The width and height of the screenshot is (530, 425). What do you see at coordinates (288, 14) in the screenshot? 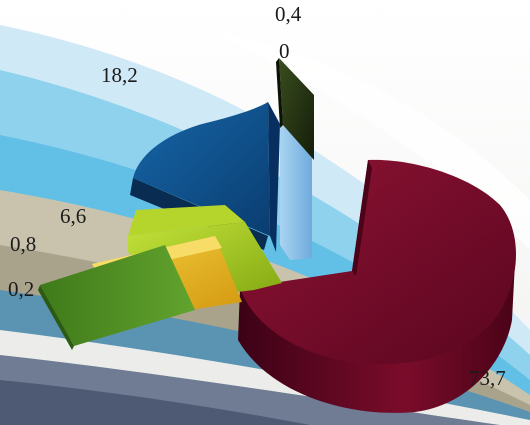
I see `data-label-0-4: 0,4` at bounding box center [288, 14].